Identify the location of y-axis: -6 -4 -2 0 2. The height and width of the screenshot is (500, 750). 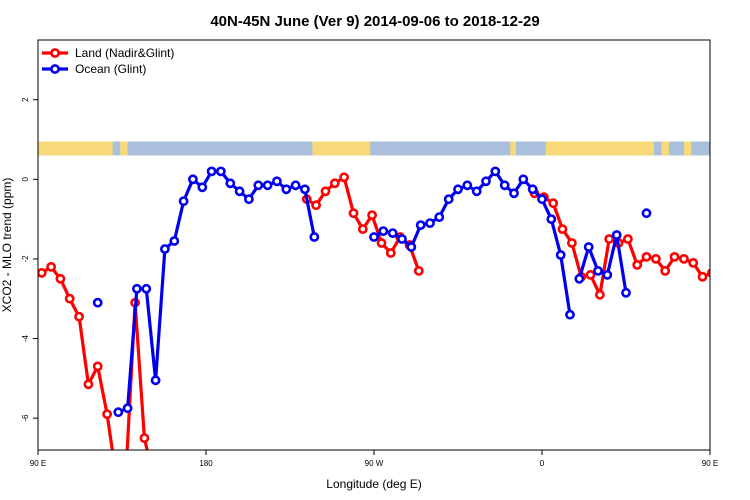
(29, 259).